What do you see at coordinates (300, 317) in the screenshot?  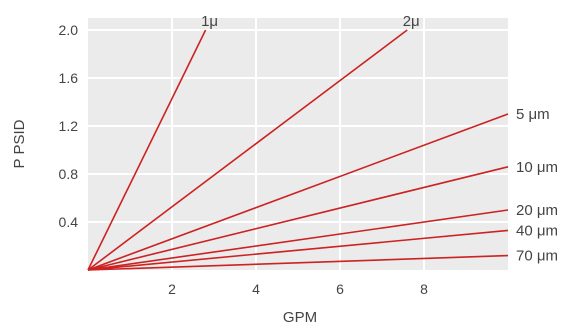 I see `x-axis-label: GPM` at bounding box center [300, 317].